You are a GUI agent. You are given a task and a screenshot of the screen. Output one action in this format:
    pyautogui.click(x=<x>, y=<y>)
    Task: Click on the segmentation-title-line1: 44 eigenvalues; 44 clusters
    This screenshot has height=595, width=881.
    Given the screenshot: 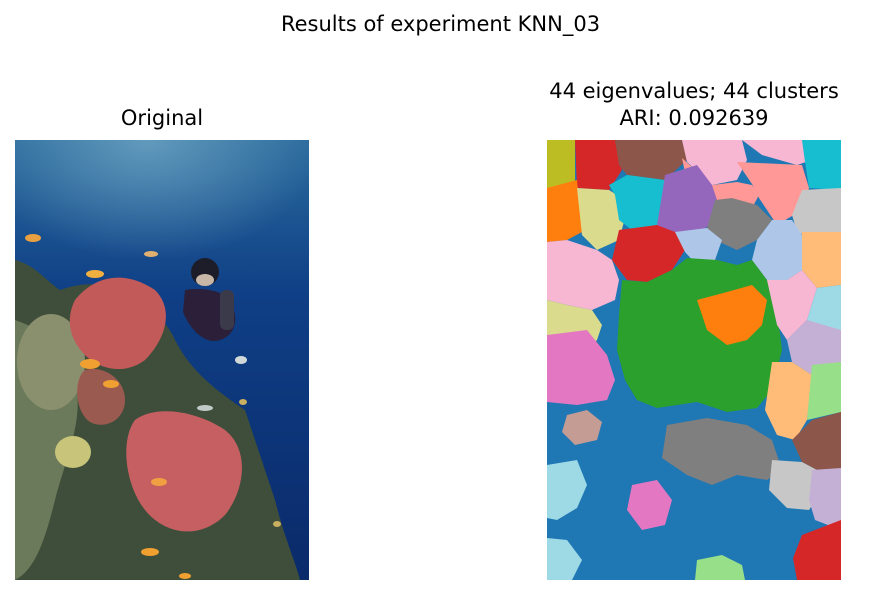 What is the action you would take?
    pyautogui.click(x=694, y=91)
    